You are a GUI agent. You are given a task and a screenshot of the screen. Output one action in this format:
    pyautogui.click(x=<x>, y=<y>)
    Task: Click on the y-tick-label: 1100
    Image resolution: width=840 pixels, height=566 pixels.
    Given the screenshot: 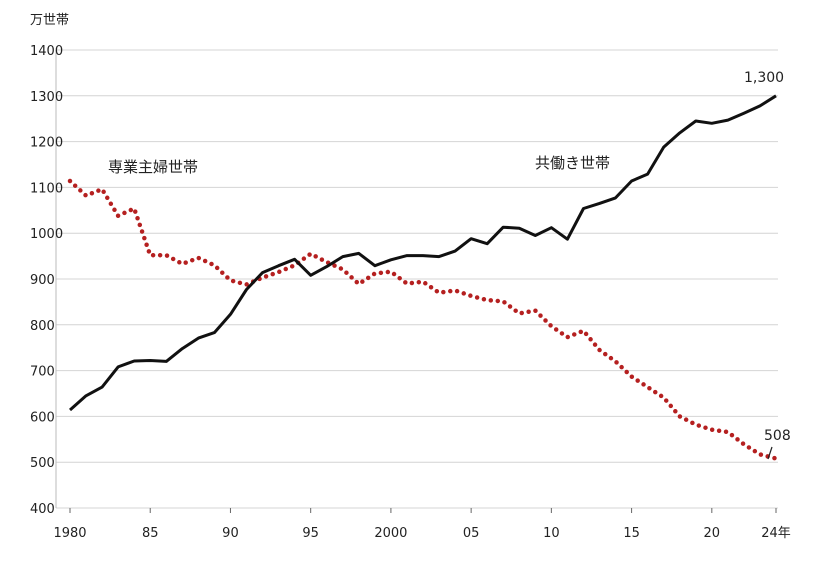 What is the action you would take?
    pyautogui.click(x=46, y=188)
    